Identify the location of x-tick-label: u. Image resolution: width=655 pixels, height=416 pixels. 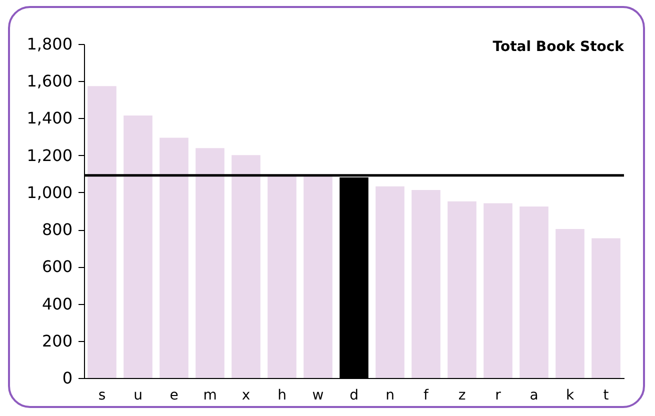
(138, 396).